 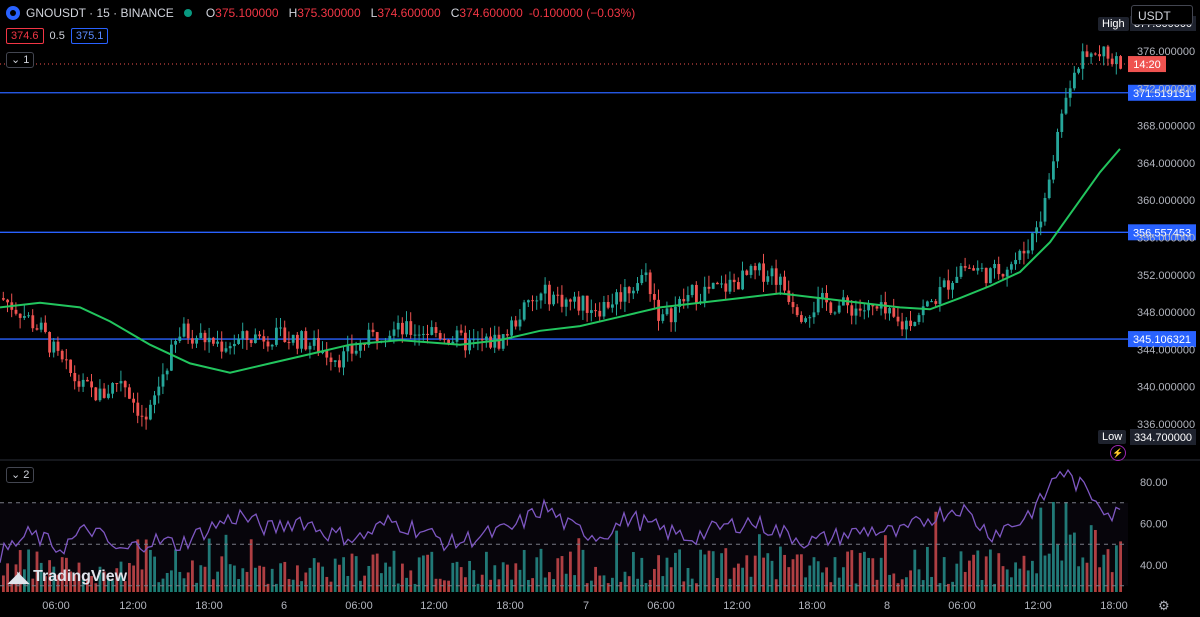 What do you see at coordinates (57, 36) in the screenshot?
I see `spread-value: 0.5` at bounding box center [57, 36].